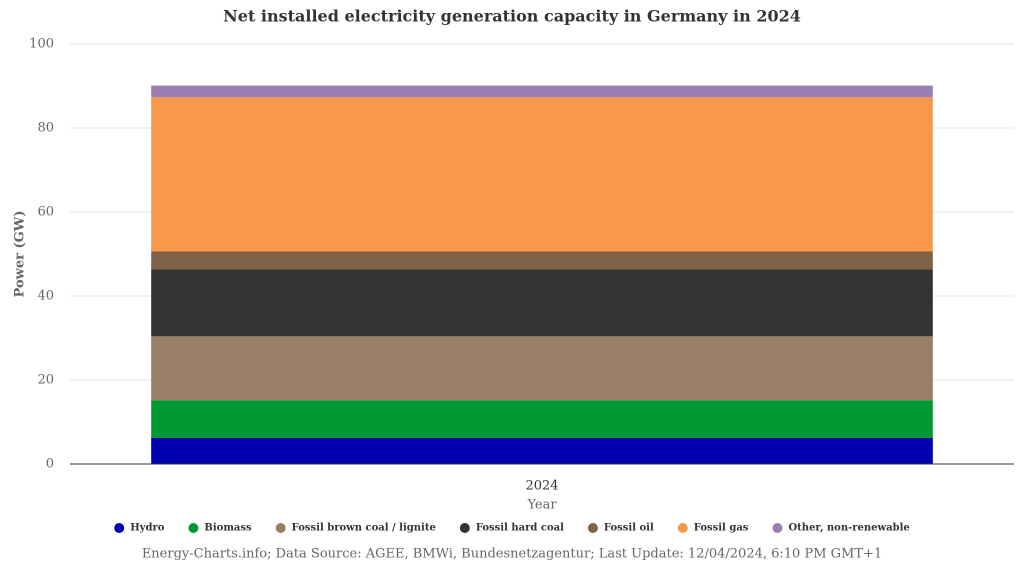  Describe the element at coordinates (848, 528) in the screenshot. I see `legend-label: Other, non-renewable` at that location.